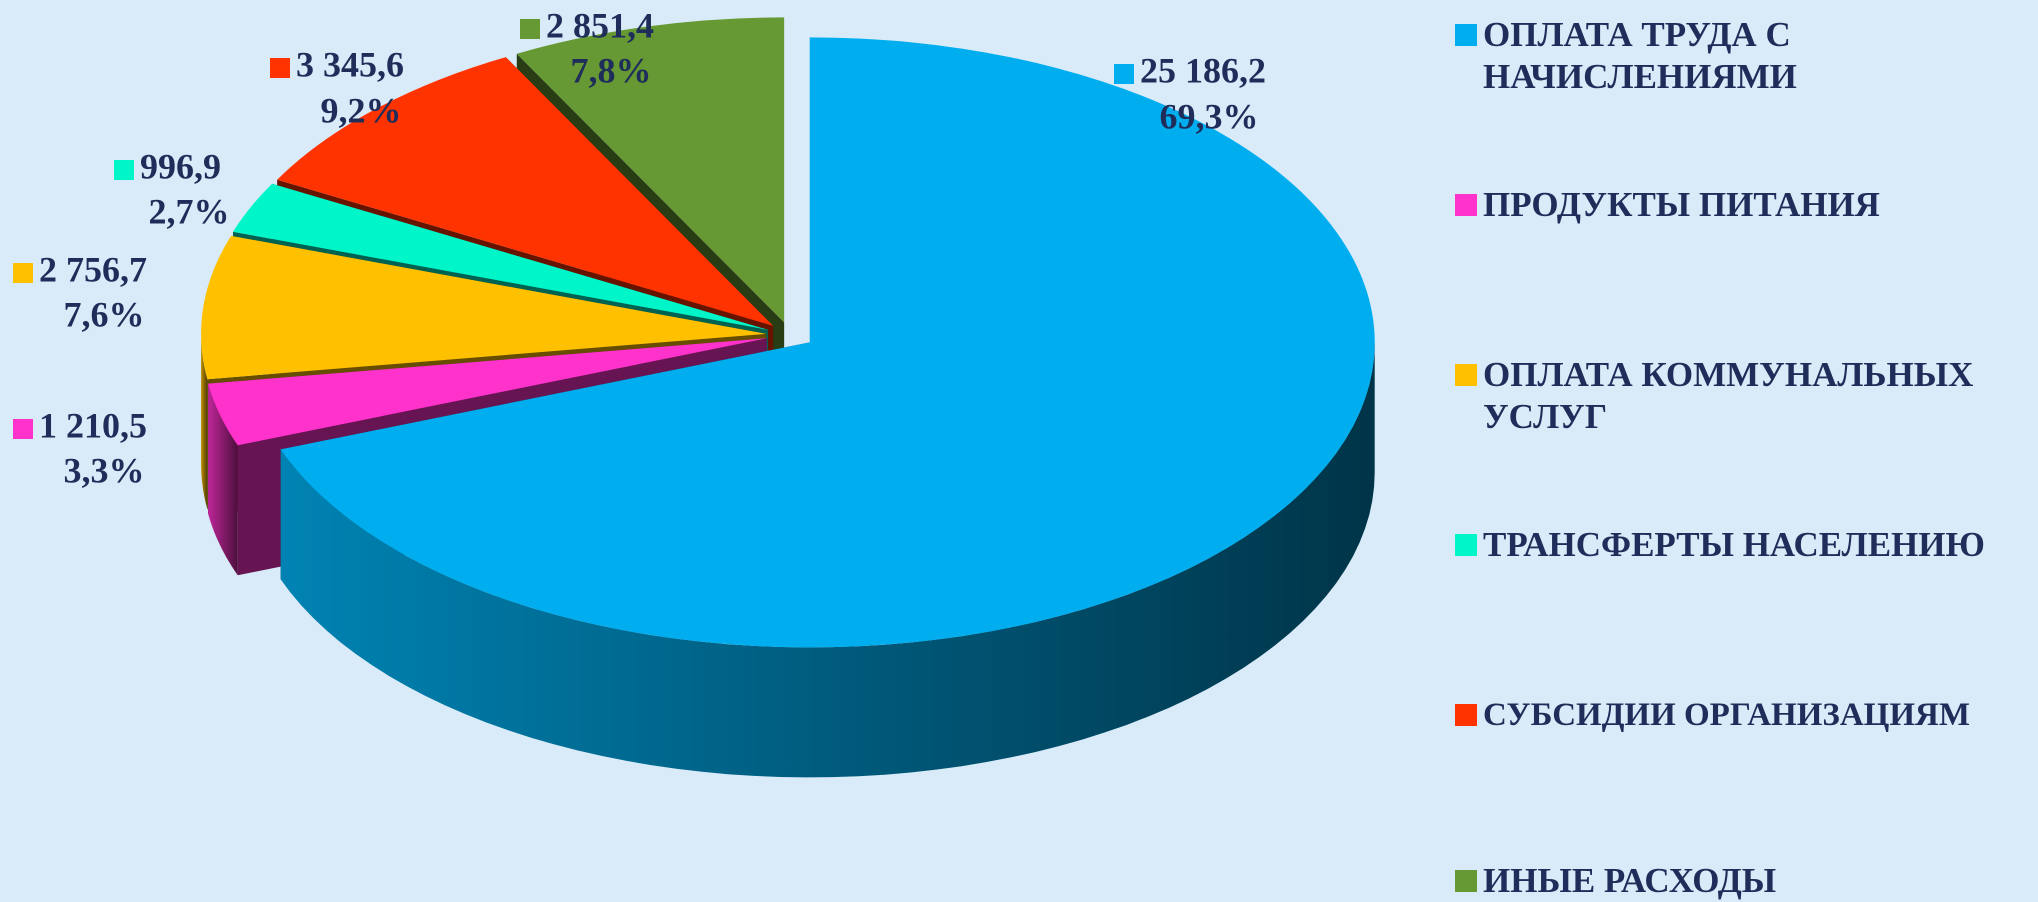 This screenshot has height=902, width=2038. Describe the element at coordinates (1630, 880) in the screenshot. I see `legend-label: ИНЫЕ РАСХОДЫ` at that location.